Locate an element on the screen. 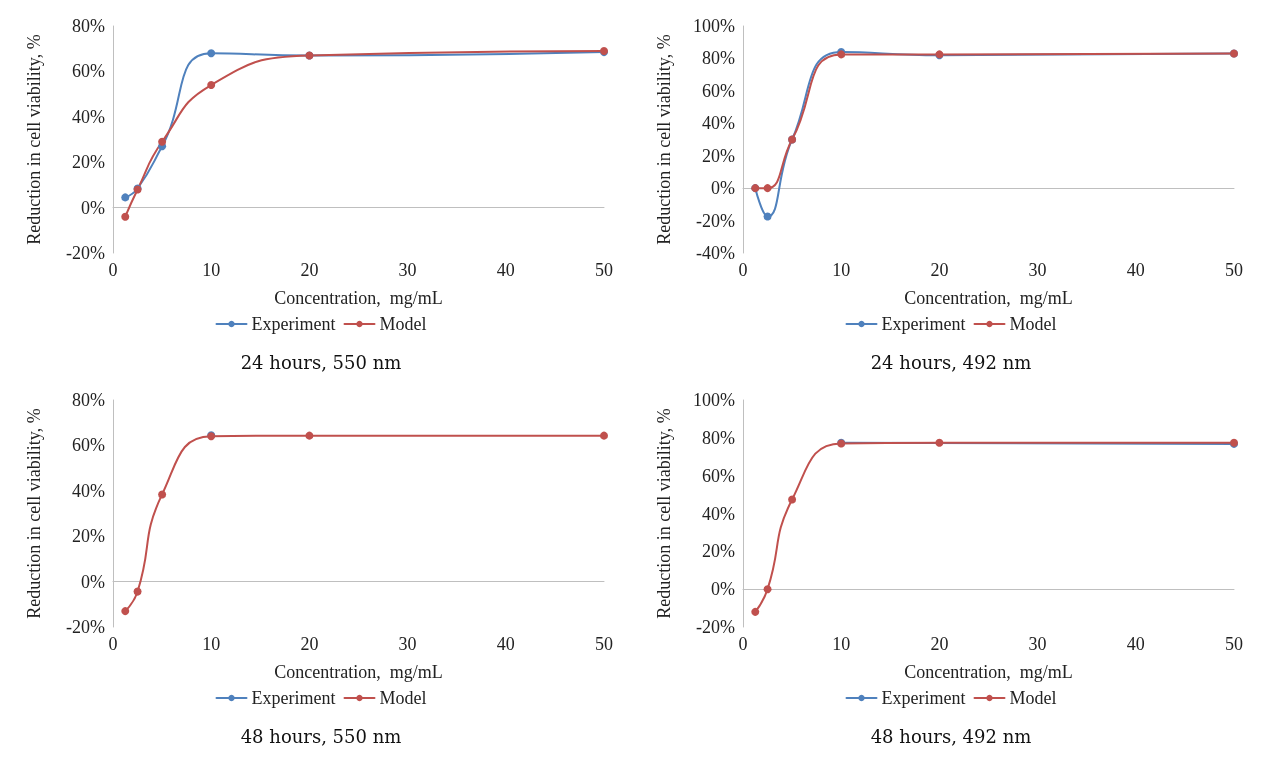  text: 48 hours, 492 nm is located at coordinates (951, 736).